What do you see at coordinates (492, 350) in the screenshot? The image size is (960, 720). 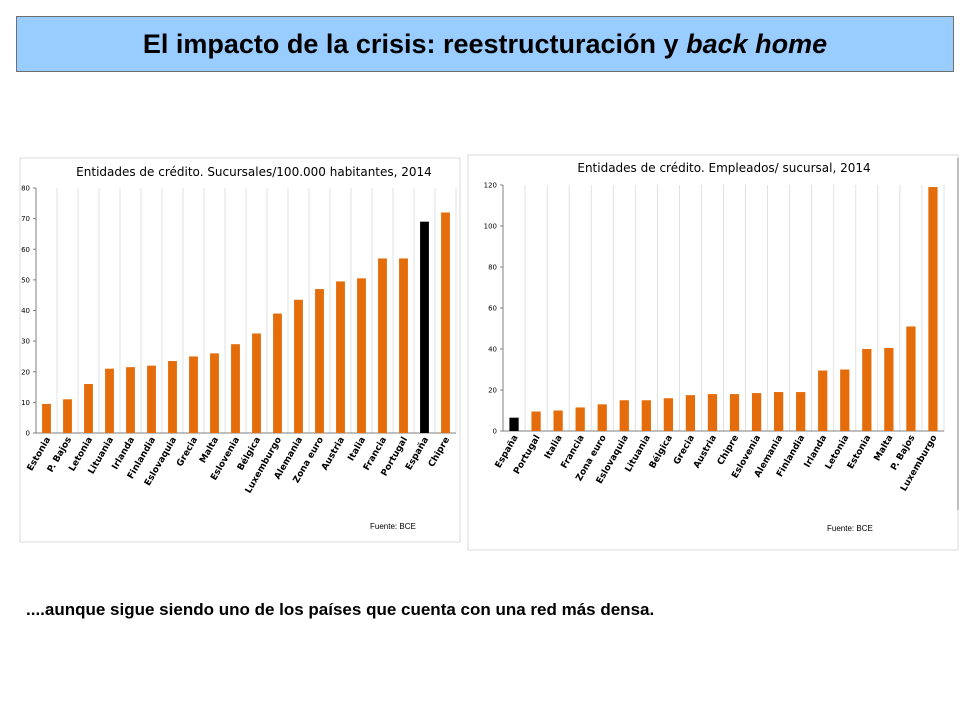 I see `empleados-y-tick-label: 40` at bounding box center [492, 350].